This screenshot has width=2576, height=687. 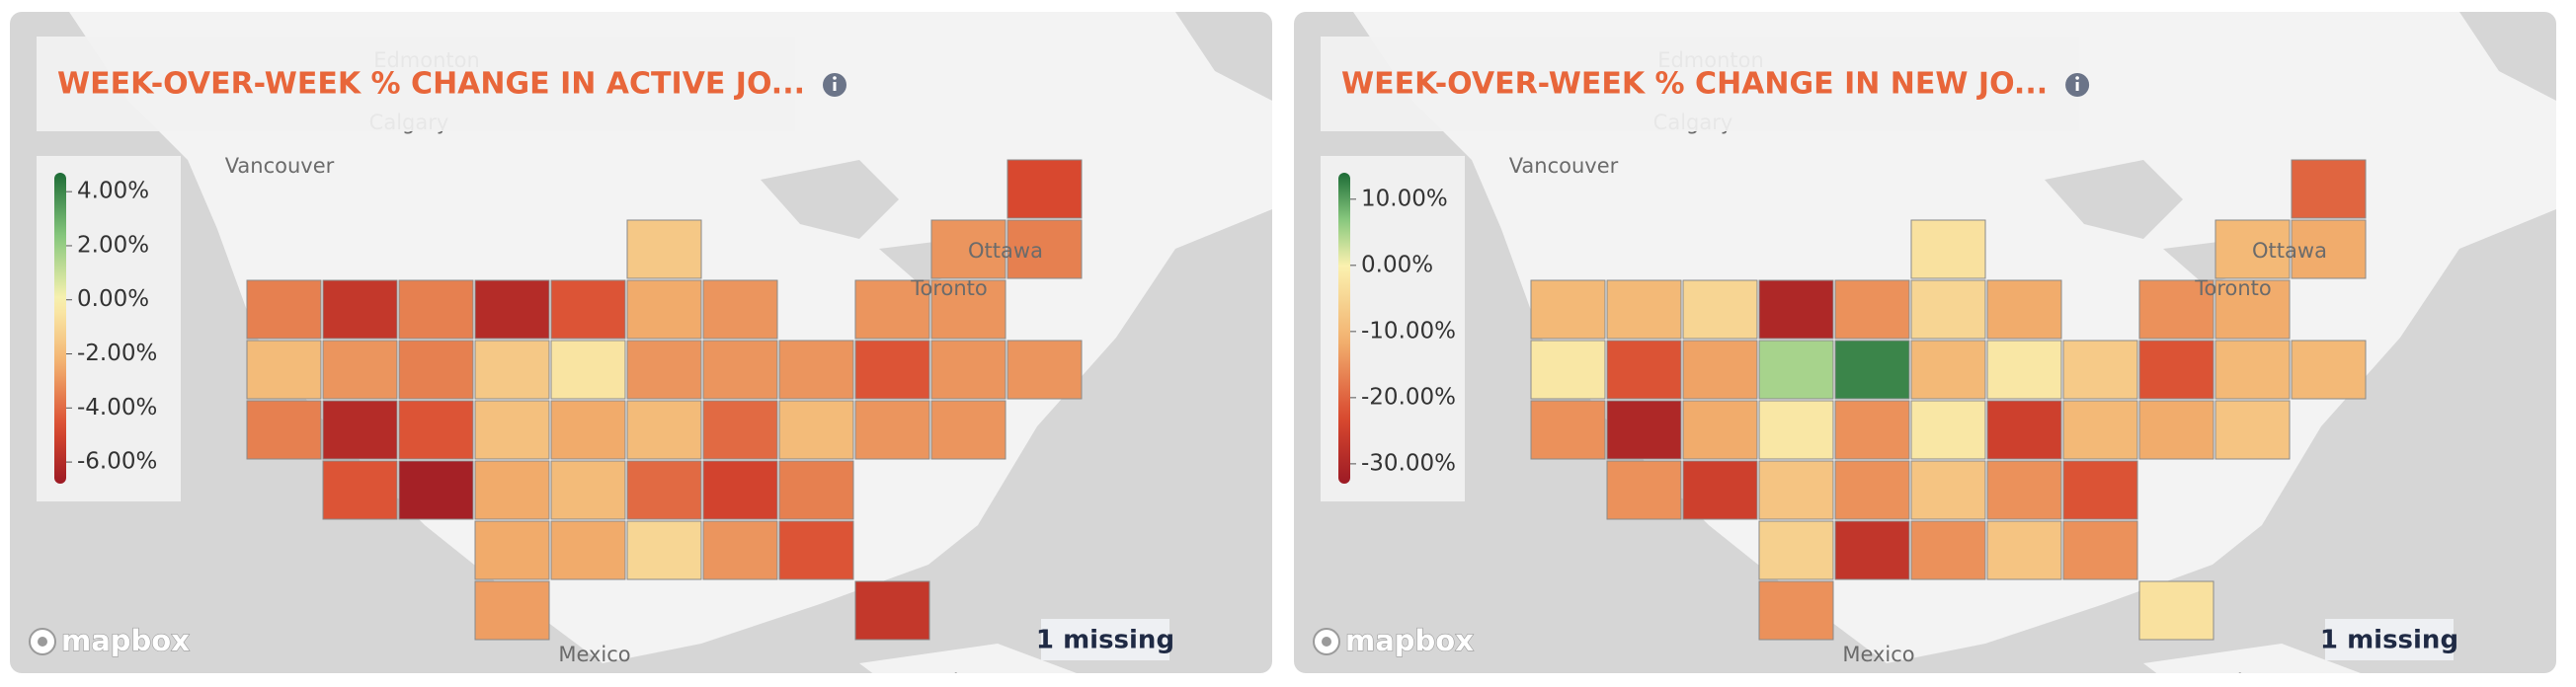 What do you see at coordinates (60, 328) in the screenshot?
I see `colorbar` at bounding box center [60, 328].